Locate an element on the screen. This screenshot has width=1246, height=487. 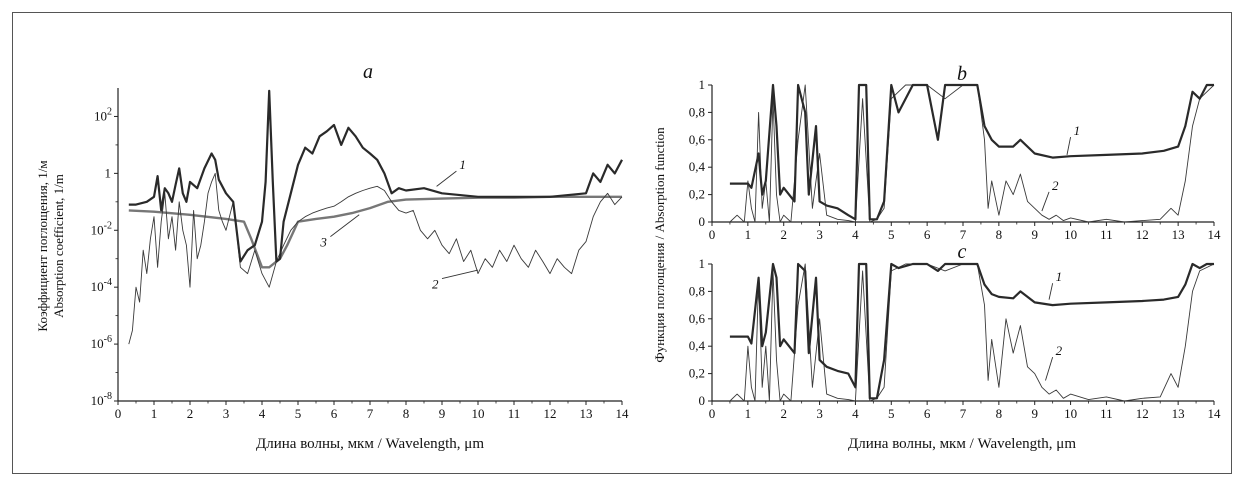
panel-c-xlabel: Длина волны, мкм / Wavelength, μm is located at coordinates (962, 444).